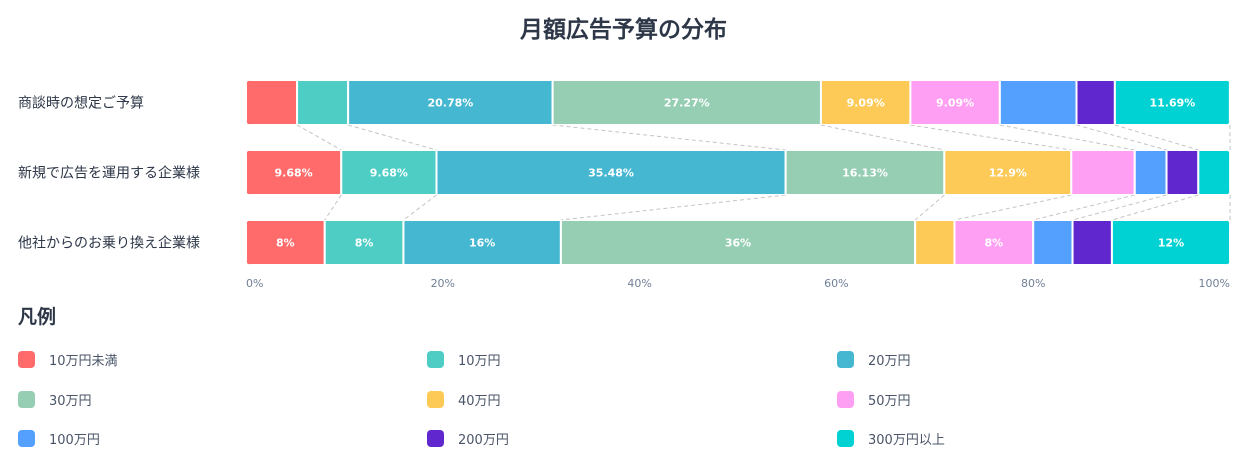 Image resolution: width=1247 pixels, height=470 pixels. Describe the element at coordinates (109, 243) in the screenshot. I see `category-label: 他社からのお乗り換え企業様` at that location.